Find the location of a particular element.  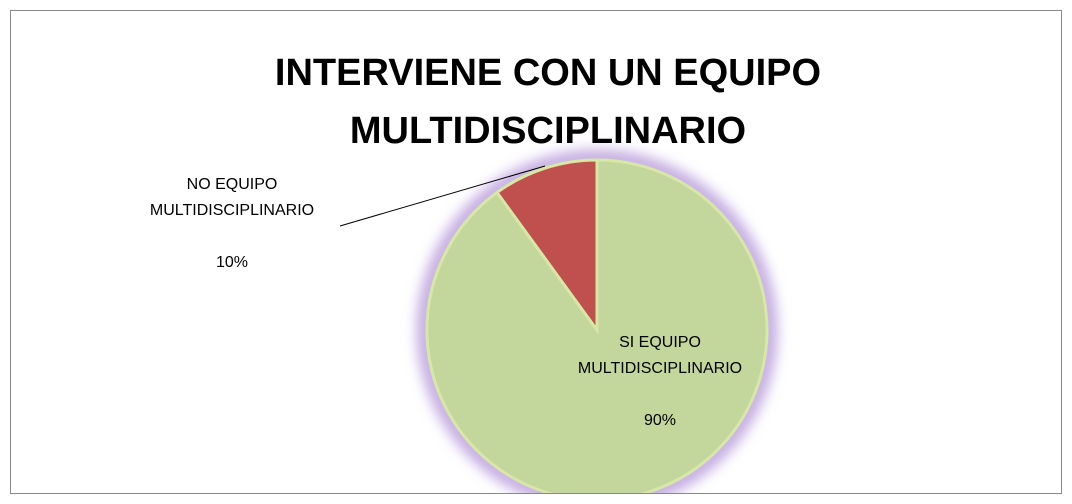

slice-label: SI EQUIPO MULTIDISCIPLINARIO is located at coordinates (660, 355).